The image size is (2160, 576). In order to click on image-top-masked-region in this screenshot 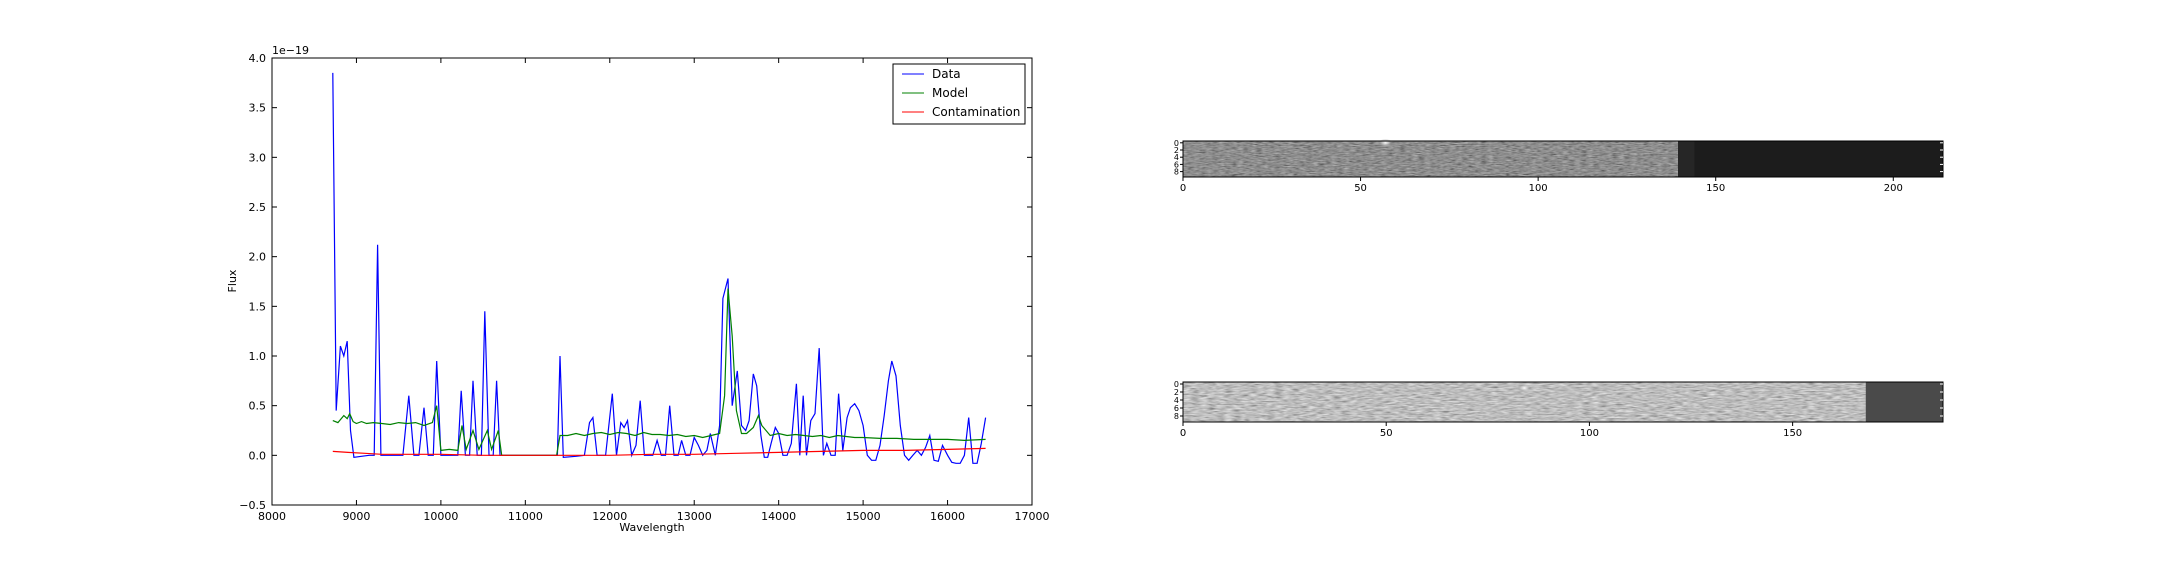, I will do `click(1818, 159)`.